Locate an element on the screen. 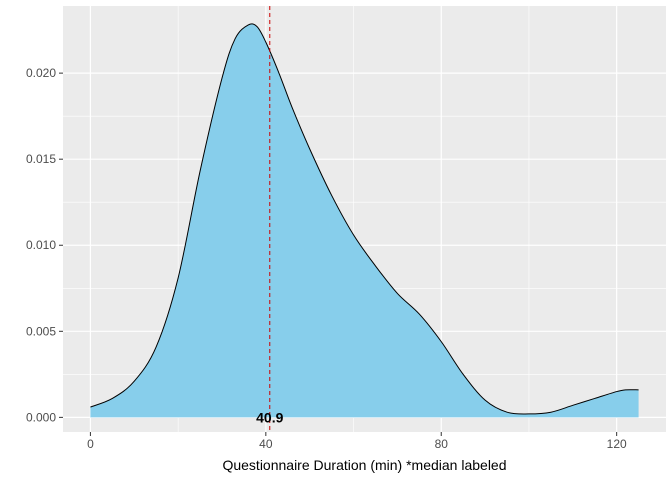 This screenshot has height=480, width=672. y-tick-label: 0.000 is located at coordinates (41, 417).